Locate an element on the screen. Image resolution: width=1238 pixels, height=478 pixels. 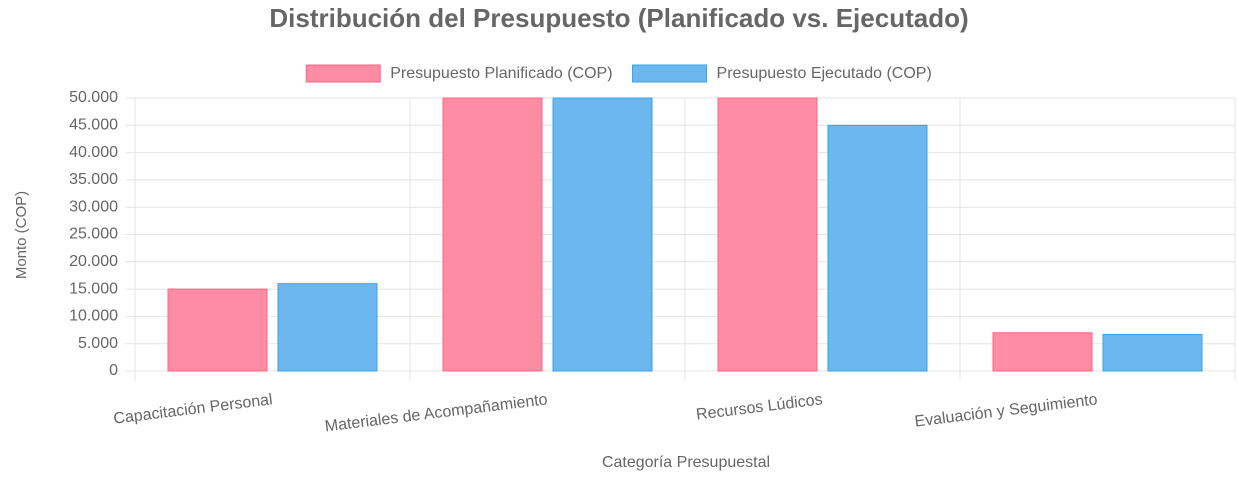
legend-label: Presupuesto Planificado (COP) is located at coordinates (501, 73).